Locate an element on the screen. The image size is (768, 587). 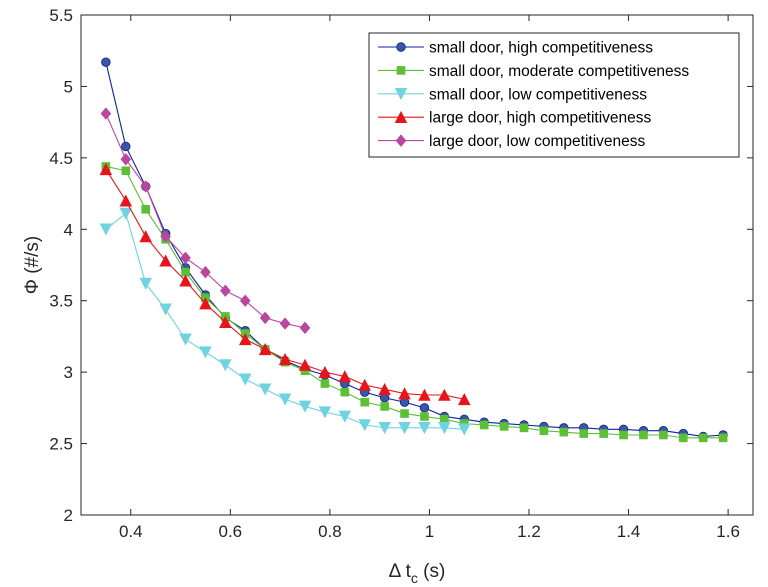
y-tick-label: 4 is located at coordinates (68, 229).